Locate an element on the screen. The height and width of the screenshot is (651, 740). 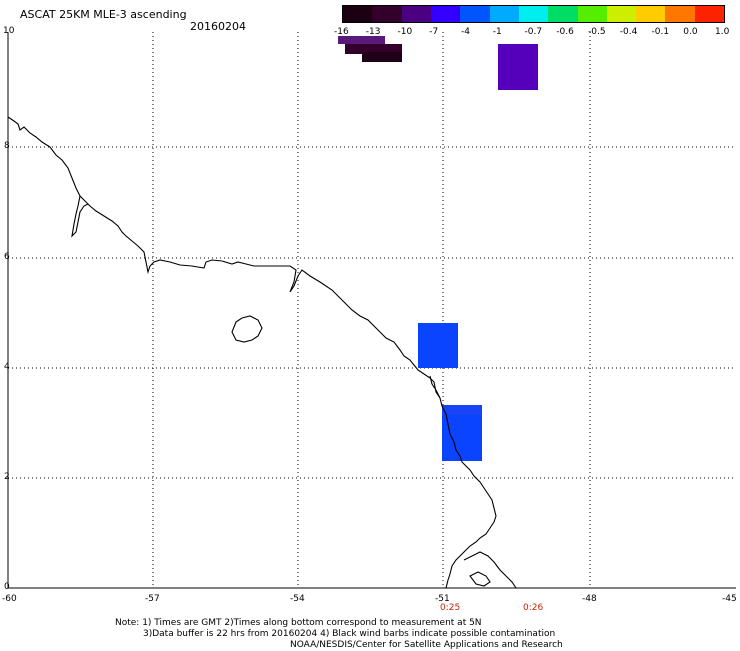
colorbar-tick-label: 1.0 is located at coordinates (722, 32).